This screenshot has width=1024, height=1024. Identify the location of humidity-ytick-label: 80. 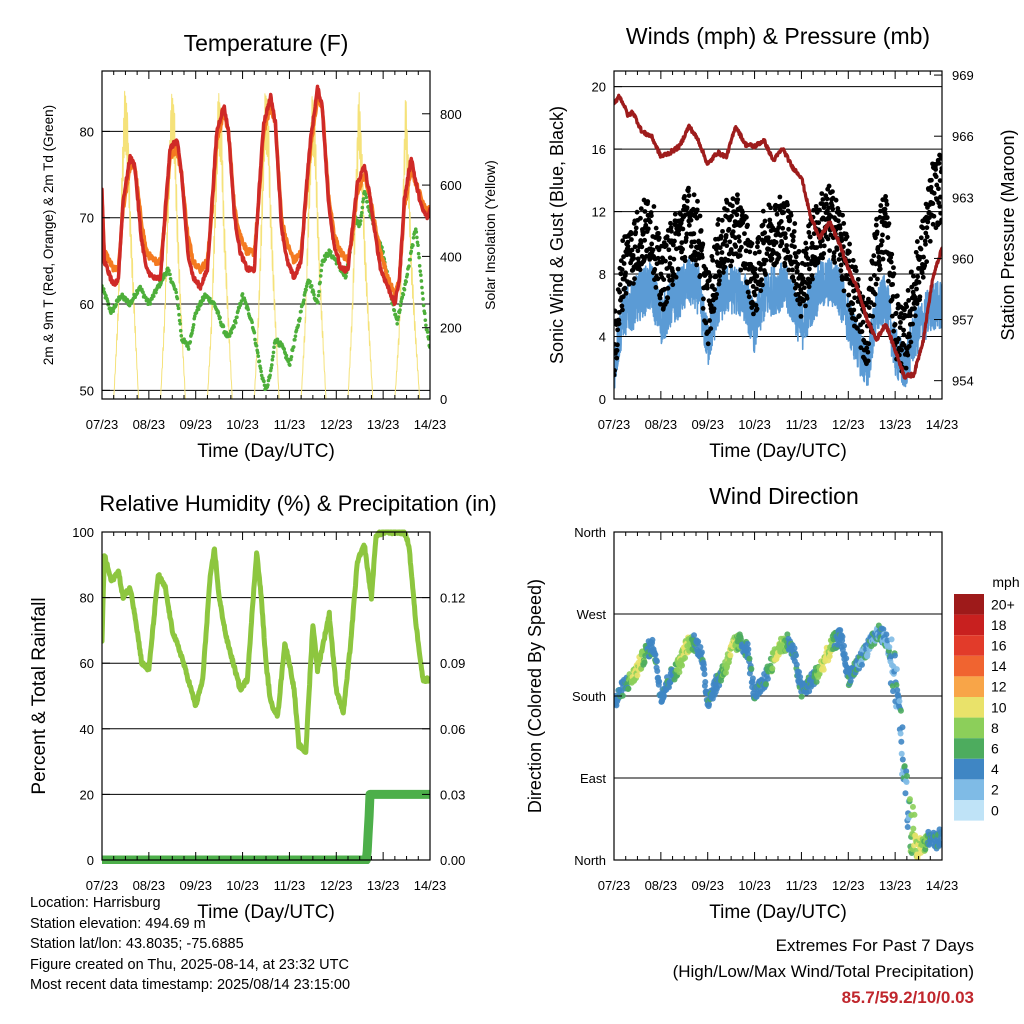
(87, 598).